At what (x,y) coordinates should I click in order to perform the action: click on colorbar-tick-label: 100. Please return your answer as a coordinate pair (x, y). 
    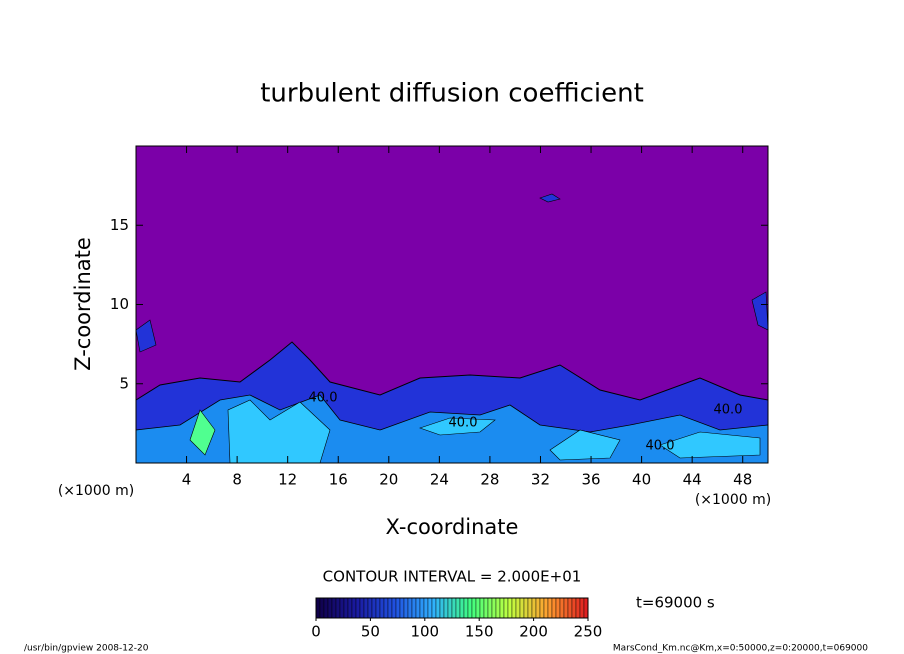
    Looking at the image, I should click on (424, 632).